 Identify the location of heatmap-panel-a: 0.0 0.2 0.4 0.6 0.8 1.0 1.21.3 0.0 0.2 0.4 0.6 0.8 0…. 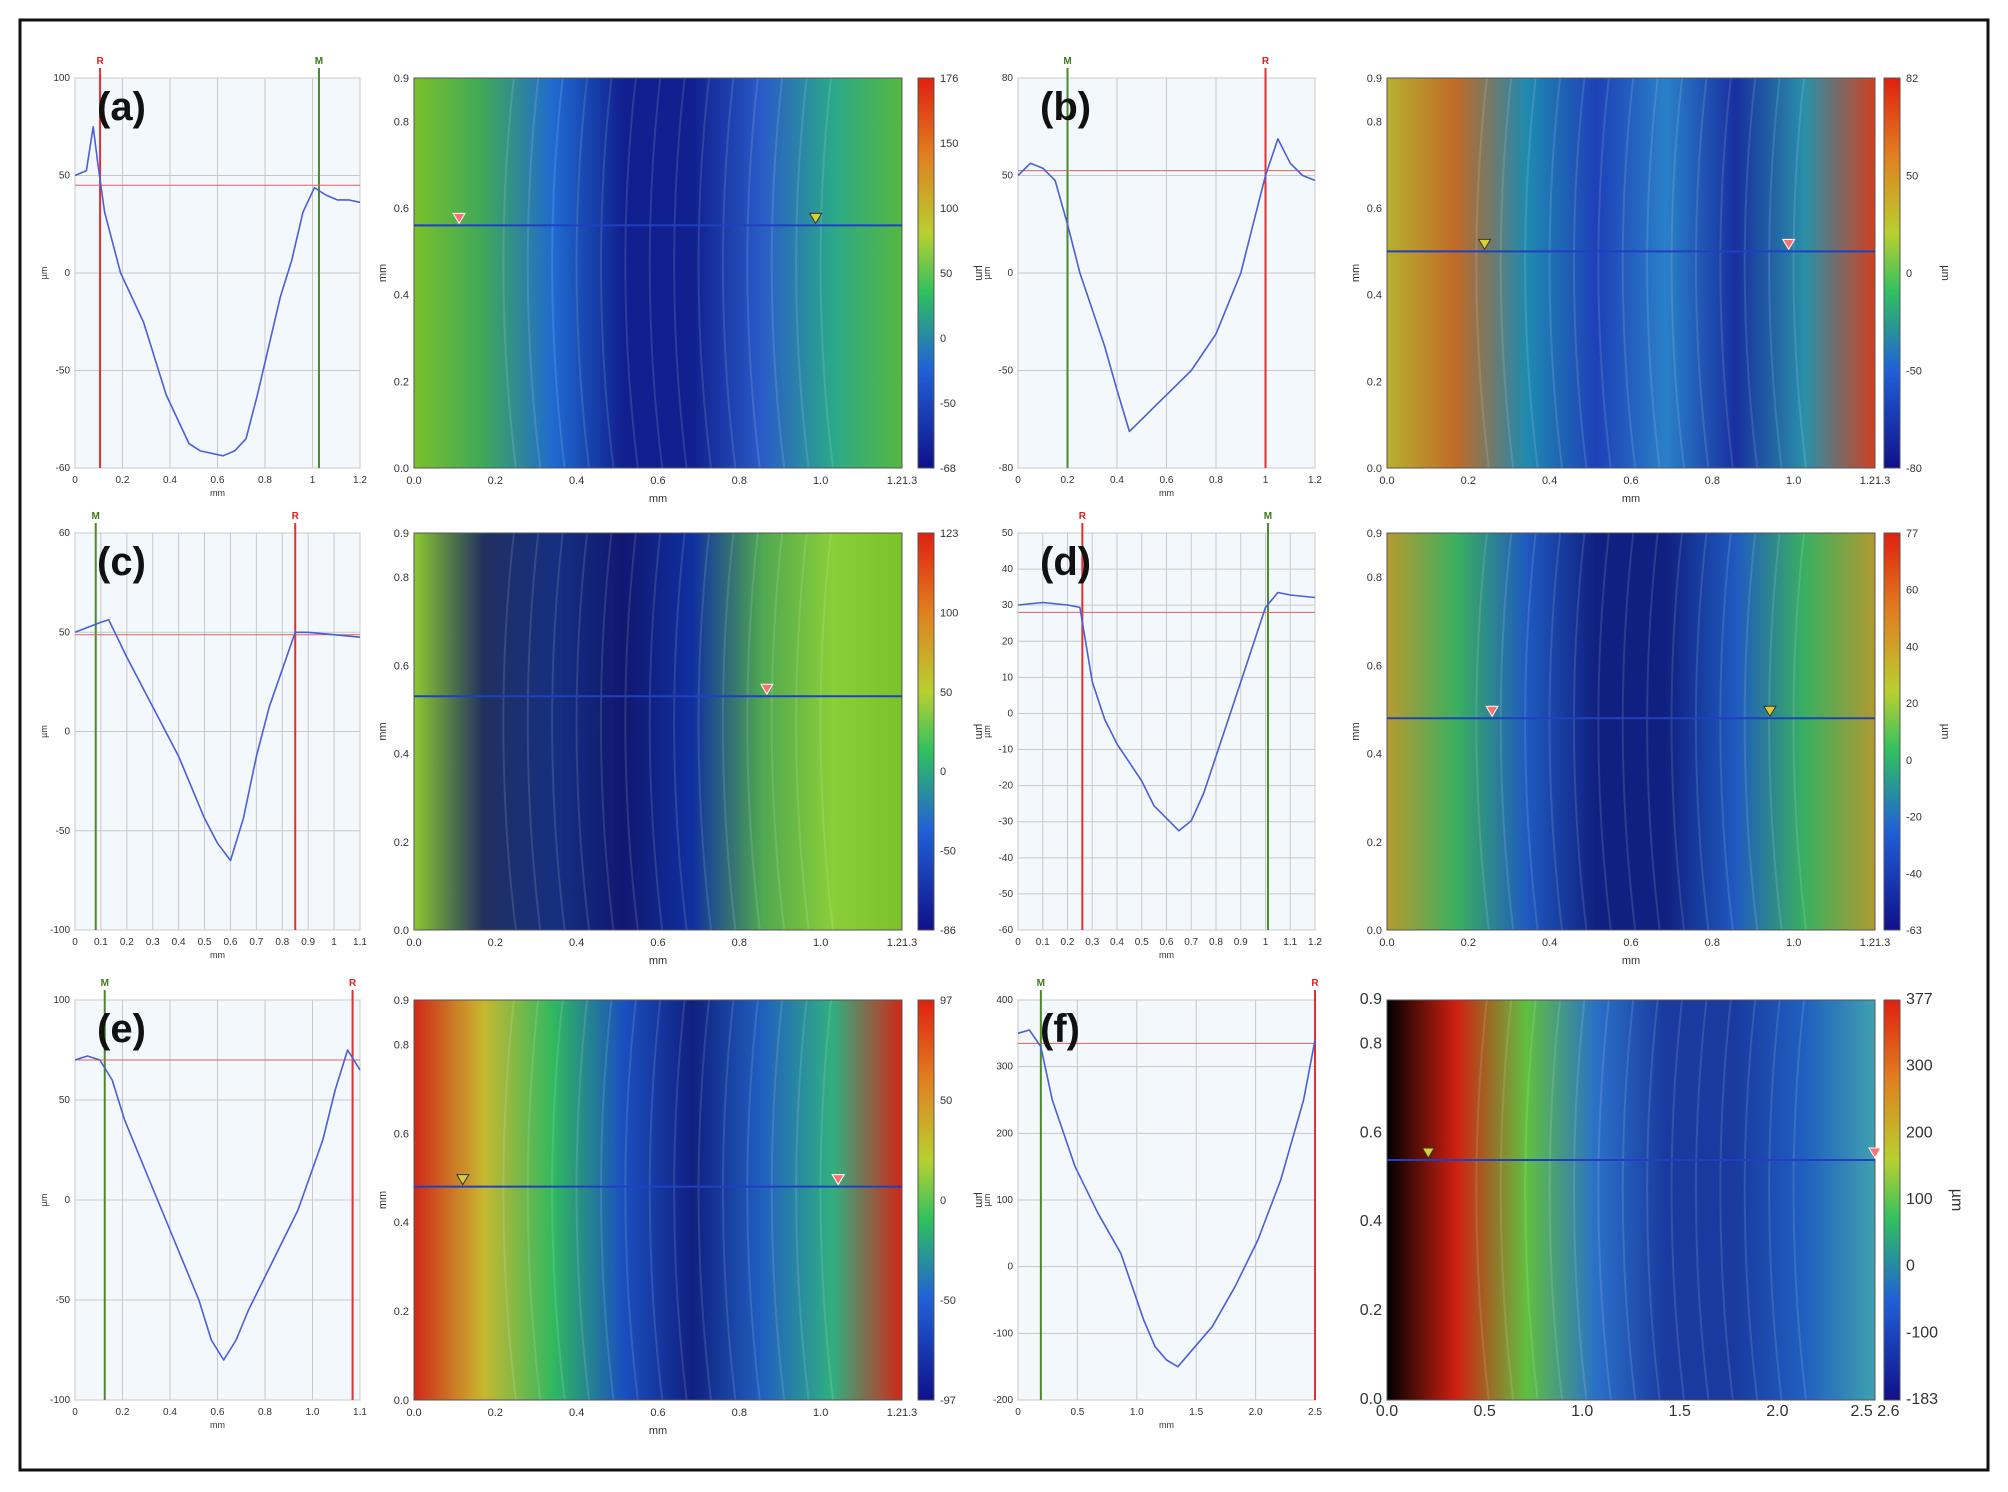
(681, 289).